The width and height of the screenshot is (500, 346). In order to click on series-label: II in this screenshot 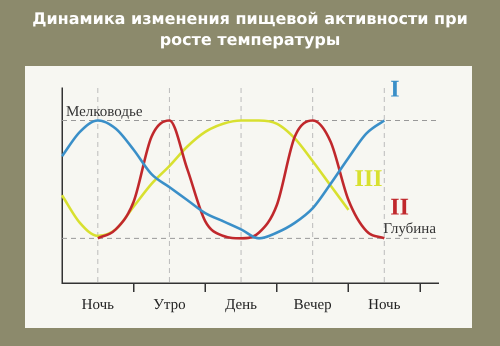, I will do `click(399, 207)`.